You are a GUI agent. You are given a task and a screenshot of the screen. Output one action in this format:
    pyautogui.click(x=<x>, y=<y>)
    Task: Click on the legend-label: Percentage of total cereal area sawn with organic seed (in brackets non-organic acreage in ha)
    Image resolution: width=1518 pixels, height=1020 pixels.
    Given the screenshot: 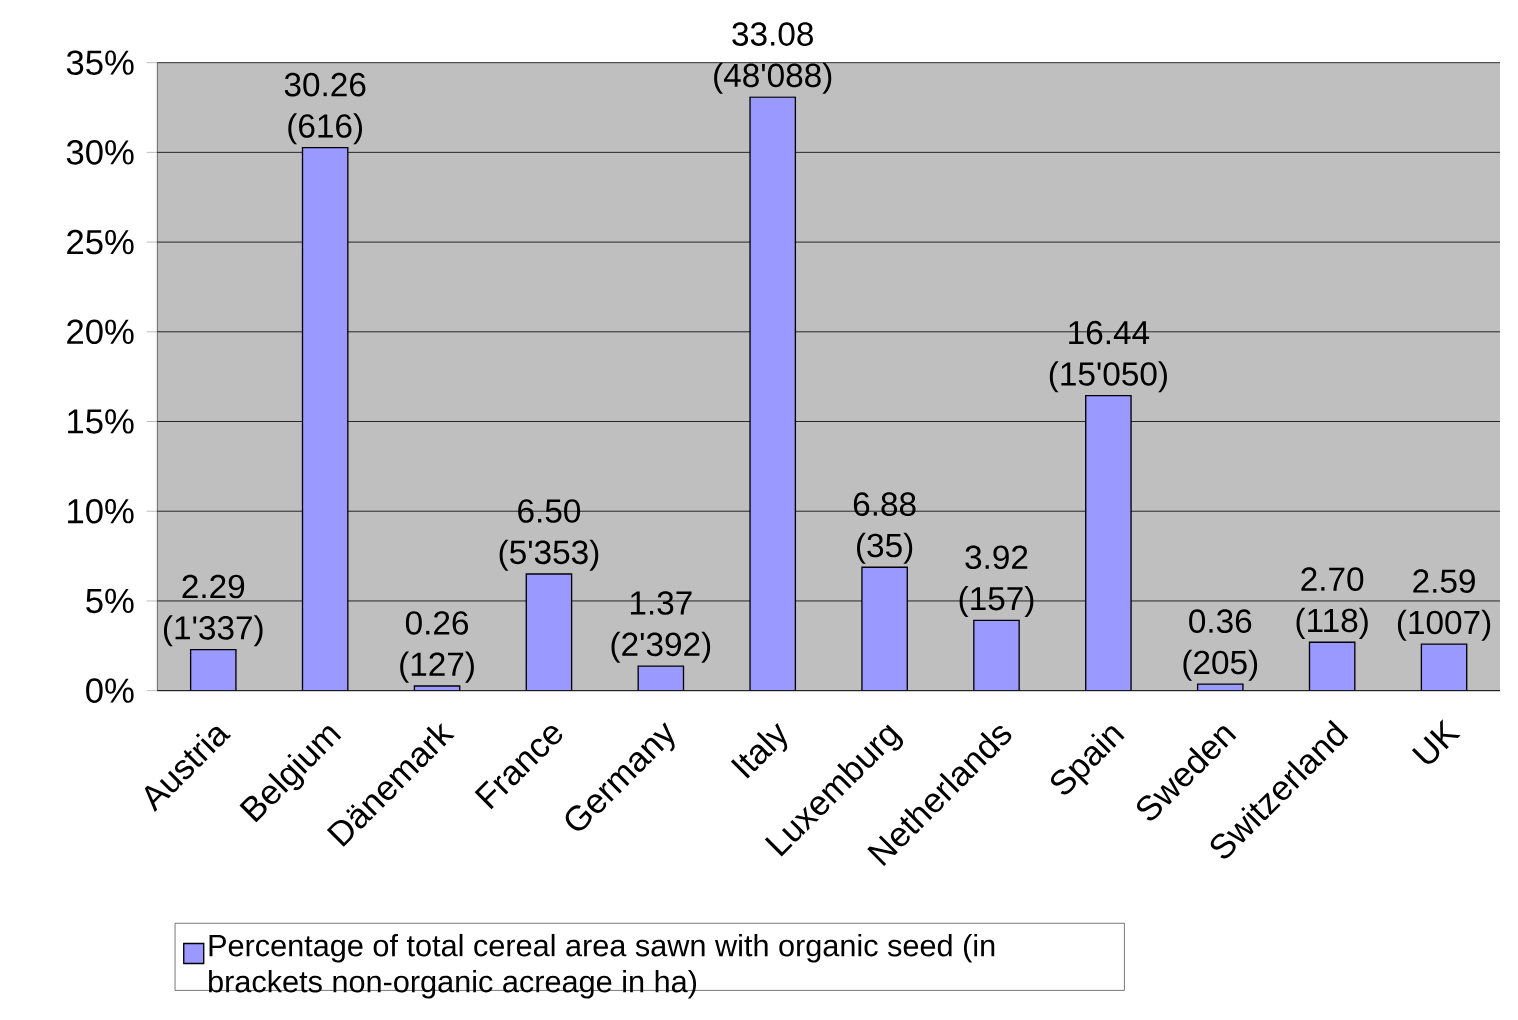 What is the action you would take?
    pyautogui.click(x=602, y=966)
    